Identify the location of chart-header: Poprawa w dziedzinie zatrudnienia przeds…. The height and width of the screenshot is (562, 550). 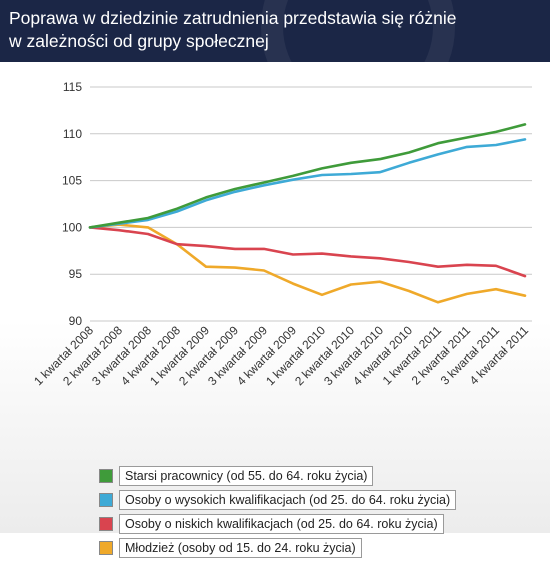
(275, 31).